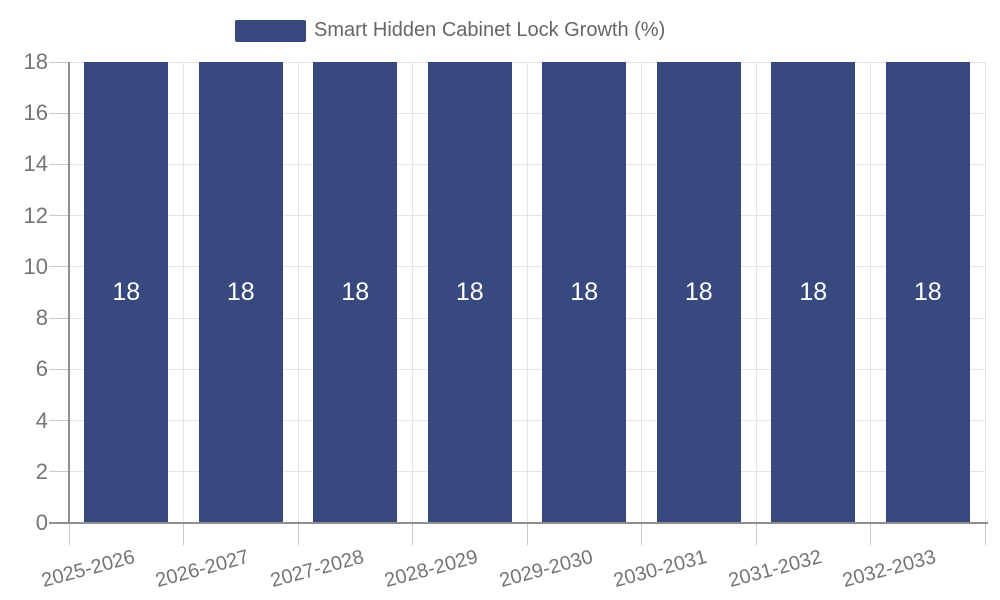  What do you see at coordinates (518, 523) in the screenshot?
I see `x-axis-line` at bounding box center [518, 523].